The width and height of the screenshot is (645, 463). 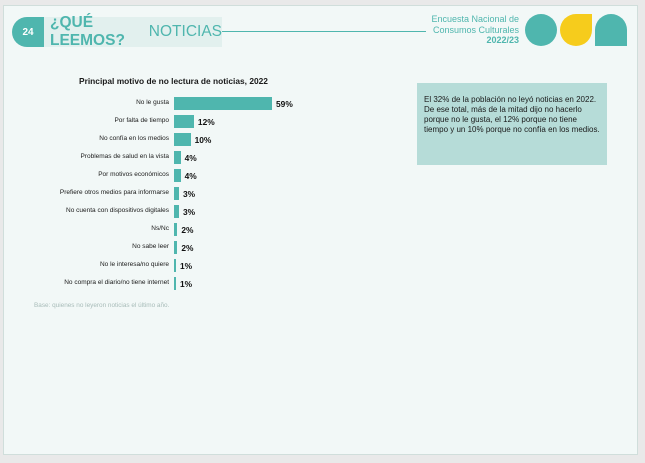 I want to click on page-number-badge: 24, so click(x=28, y=32).